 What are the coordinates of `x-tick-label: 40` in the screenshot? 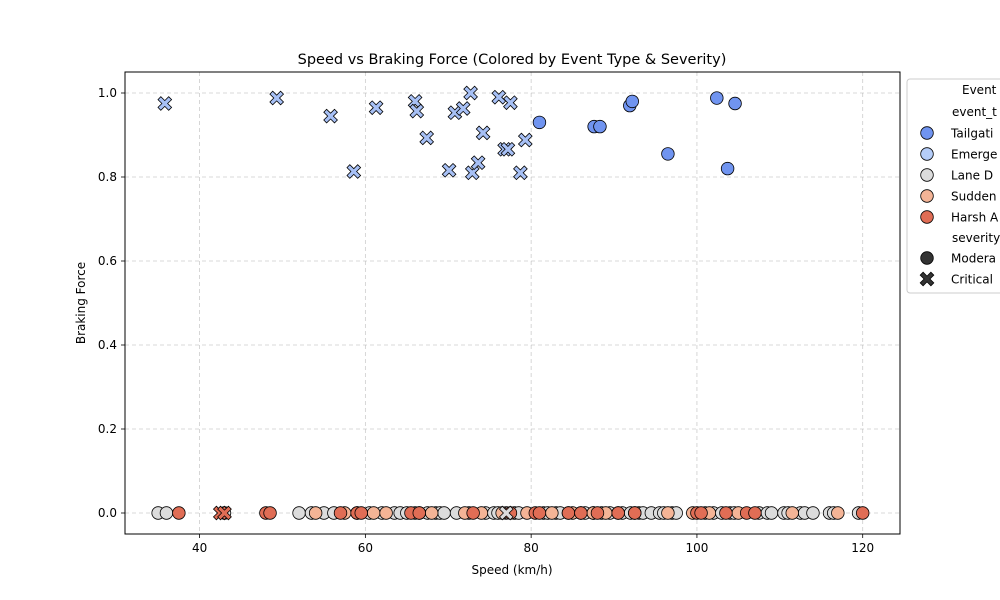 It's located at (199, 548).